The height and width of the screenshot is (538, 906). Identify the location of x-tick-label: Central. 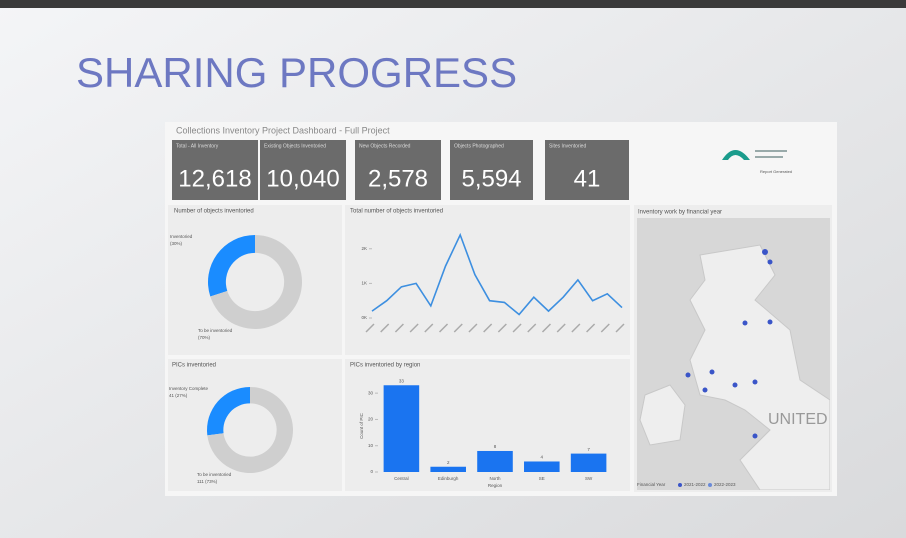
(401, 478).